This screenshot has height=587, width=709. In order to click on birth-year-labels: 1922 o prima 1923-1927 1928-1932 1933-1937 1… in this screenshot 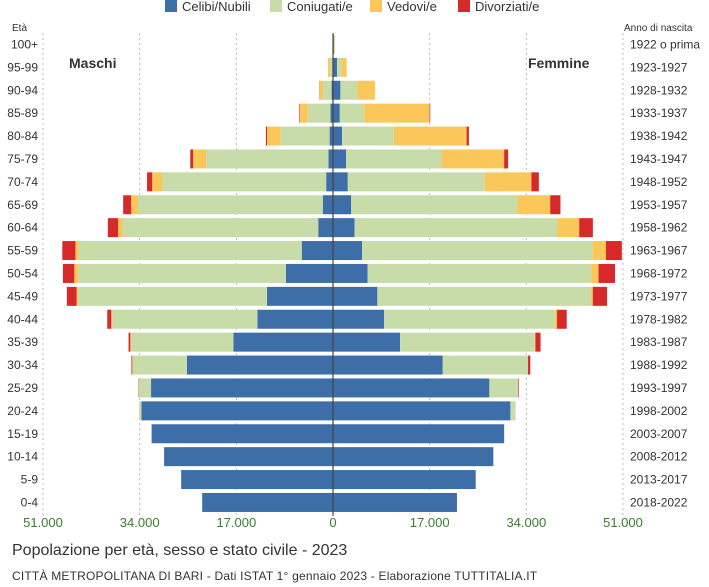, I will do `click(665, 273)`.